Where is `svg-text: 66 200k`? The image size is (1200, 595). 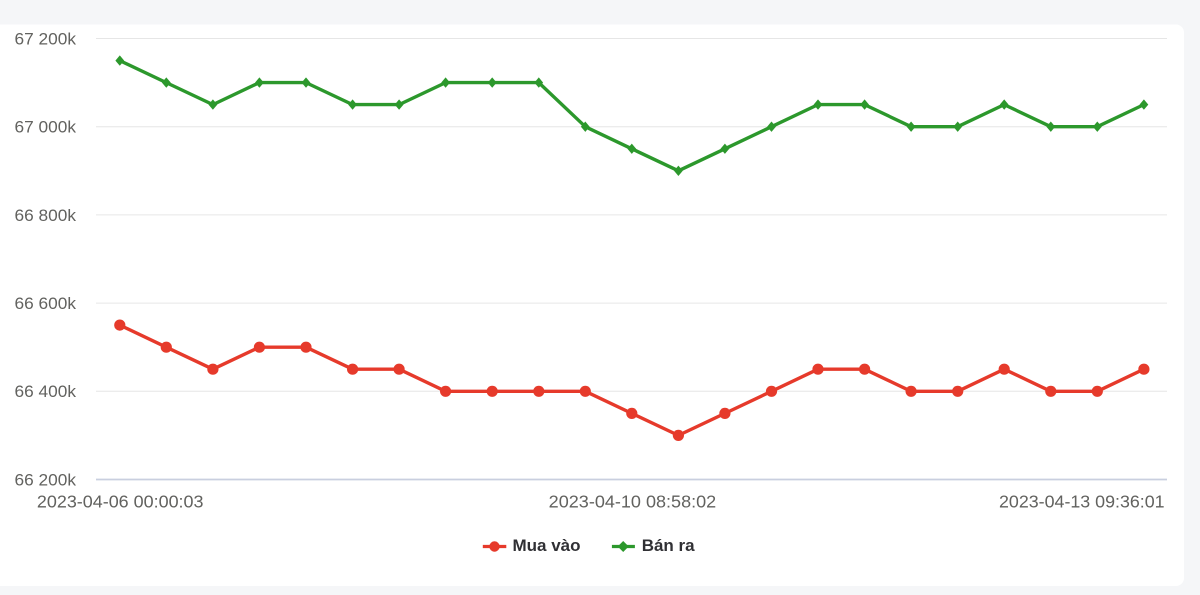
svg-text: 66 200k is located at coordinates (46, 480).